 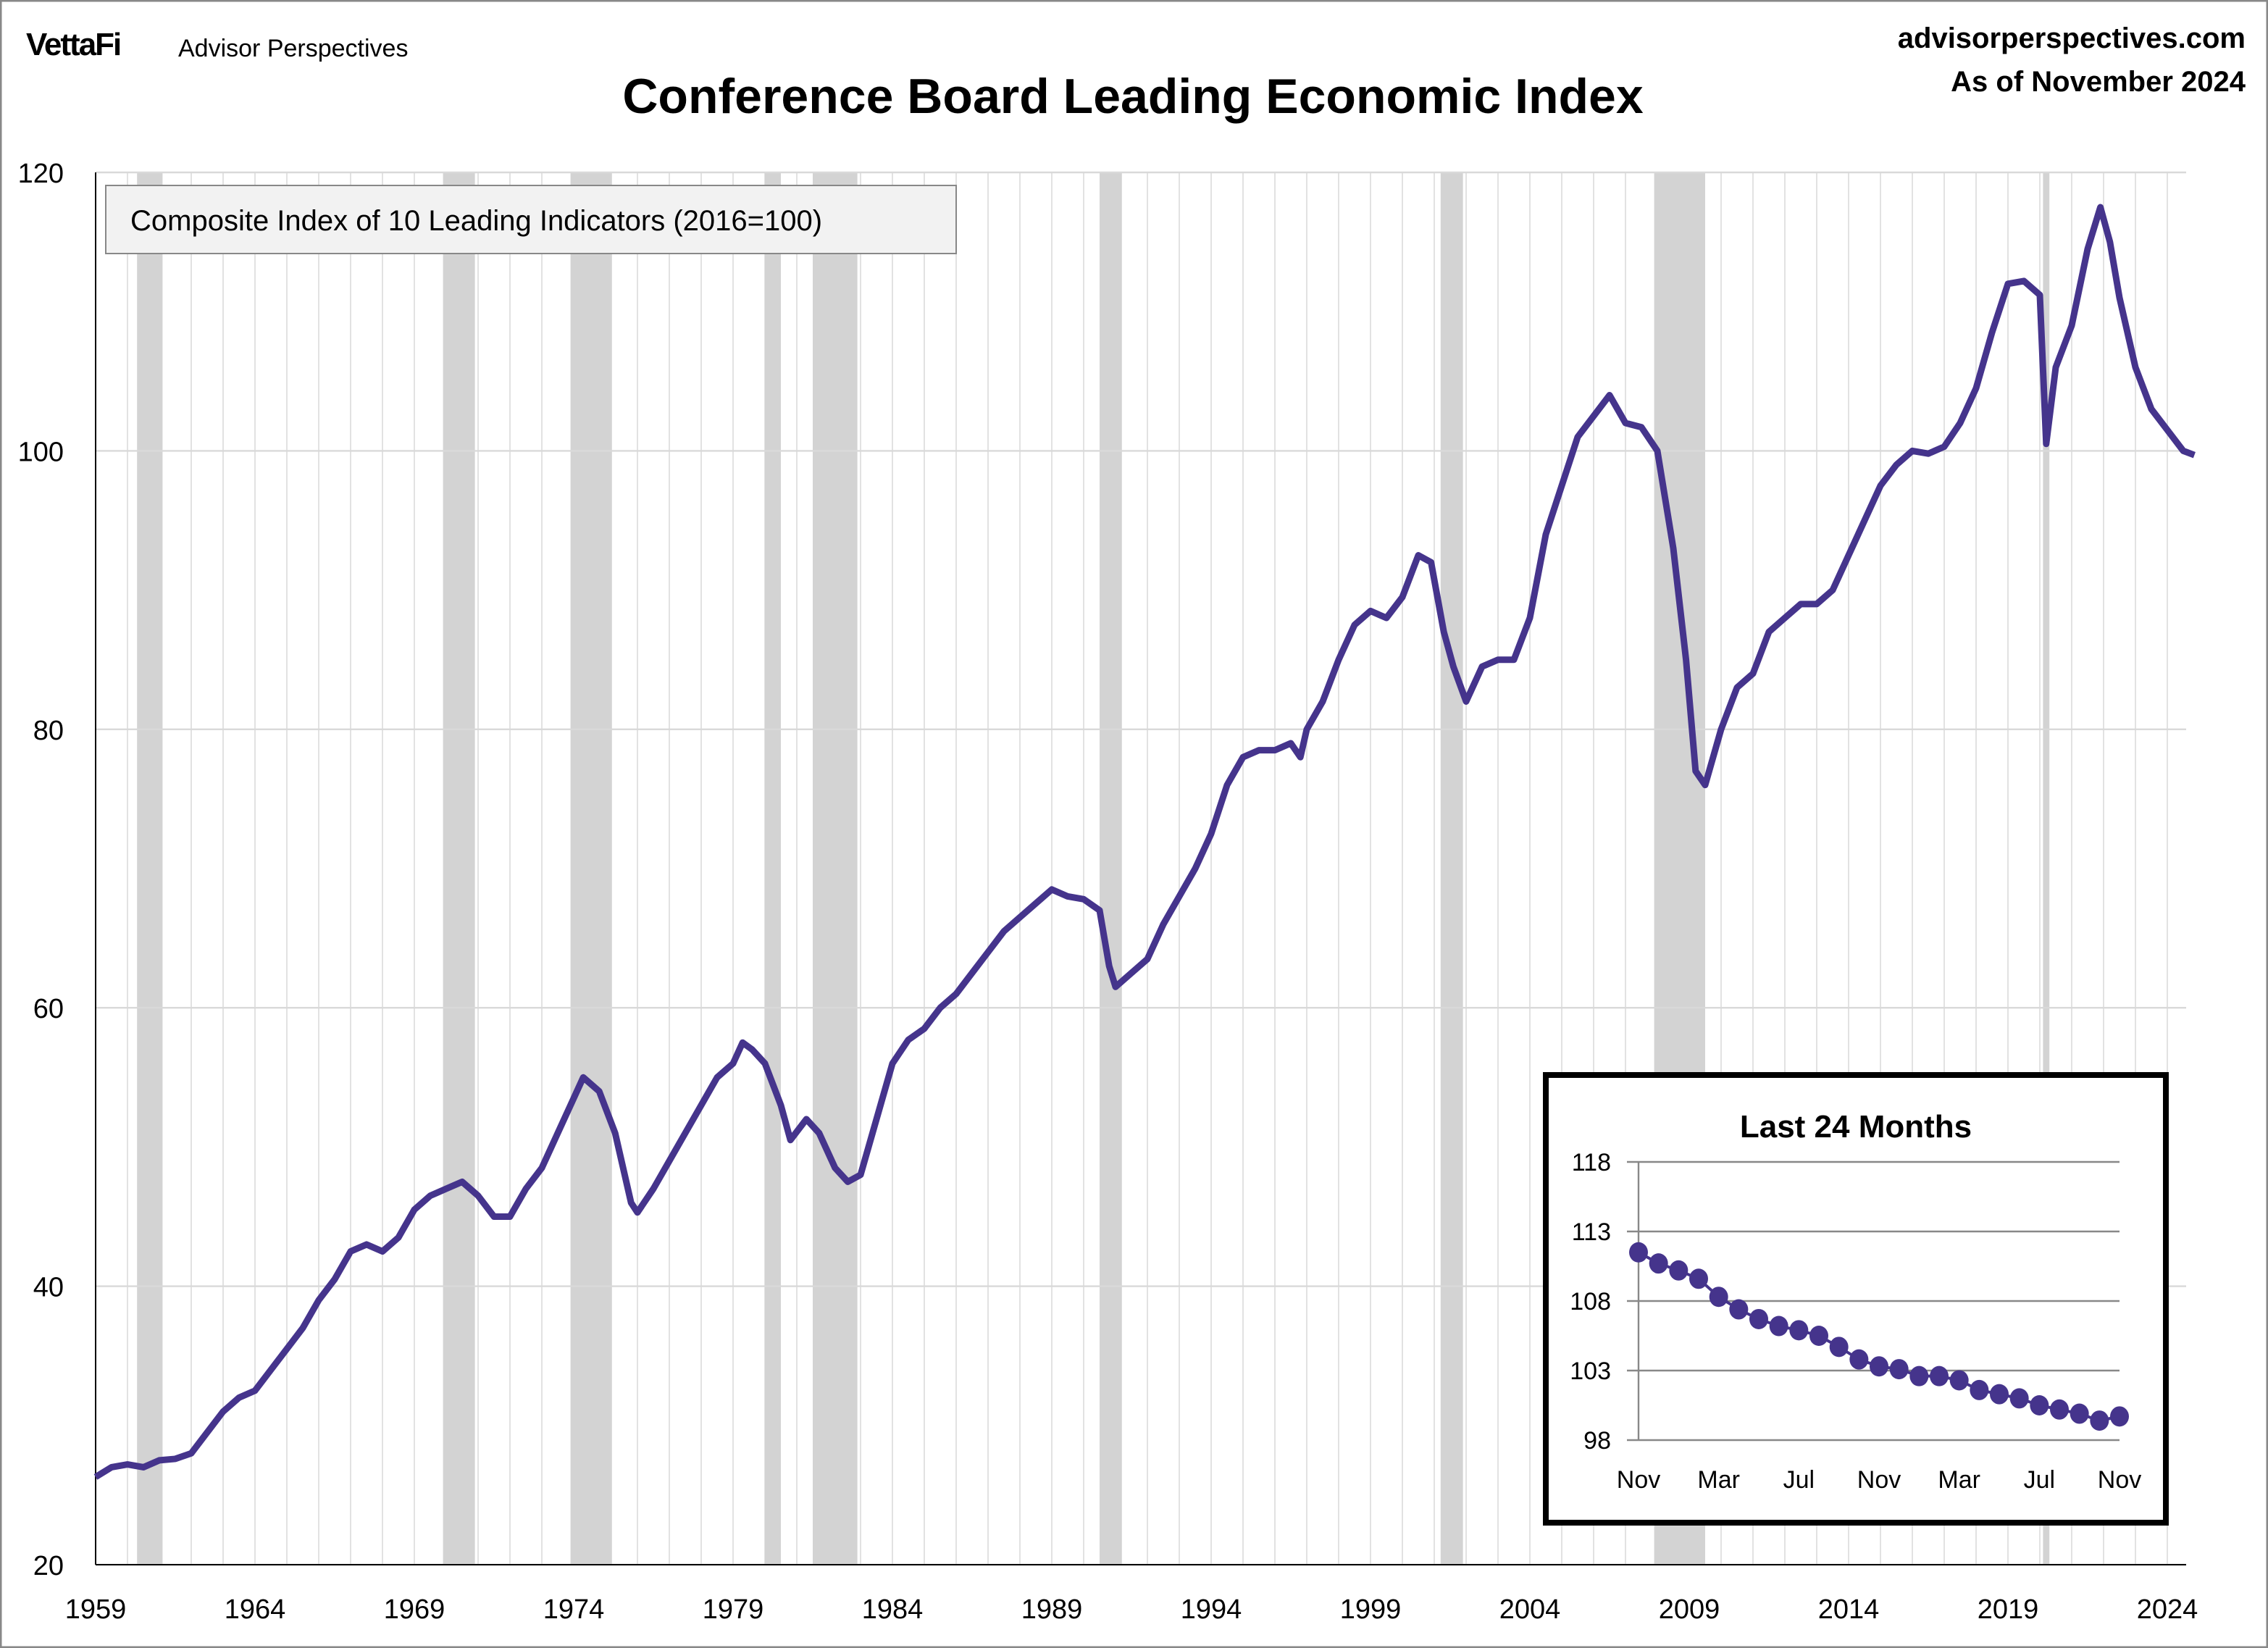 I want to click on inset-y-tick-label: 103, so click(x=1591, y=1371).